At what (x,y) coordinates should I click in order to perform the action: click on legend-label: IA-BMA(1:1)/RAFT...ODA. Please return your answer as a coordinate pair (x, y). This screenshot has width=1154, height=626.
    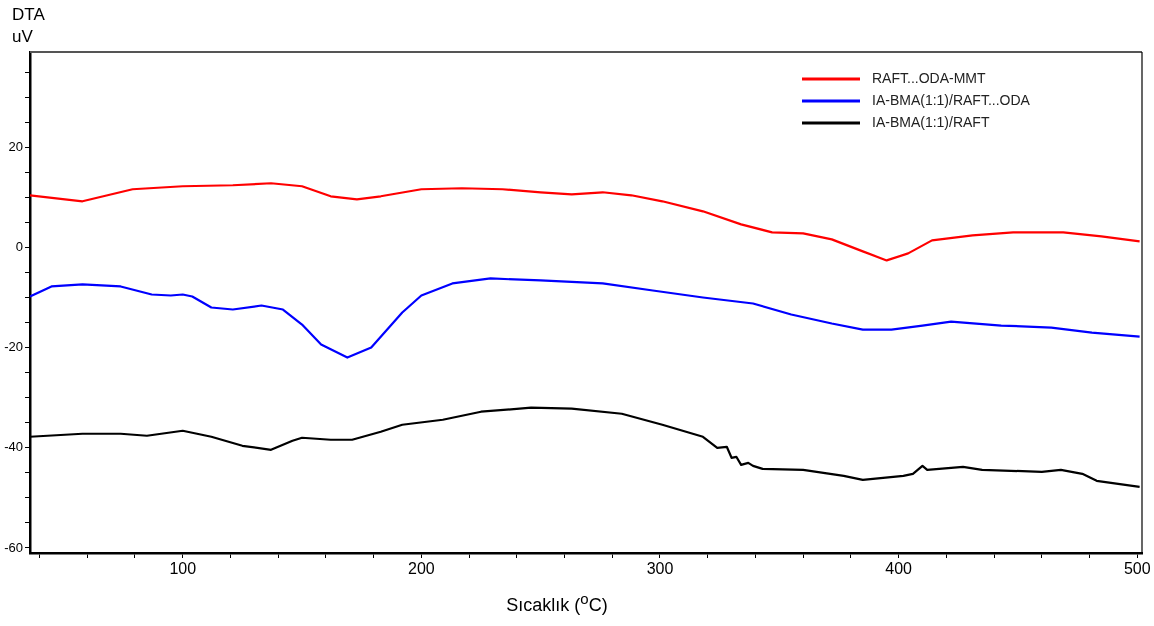
    Looking at the image, I should click on (951, 99).